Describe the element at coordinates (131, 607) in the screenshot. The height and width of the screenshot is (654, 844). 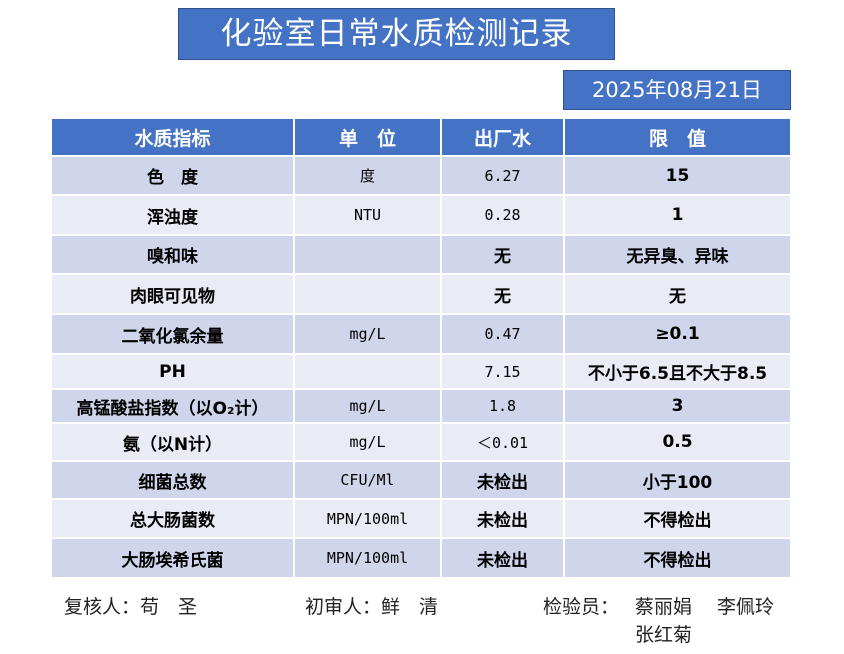
I see `reviewer-signature: 复核人：苟 圣` at that location.